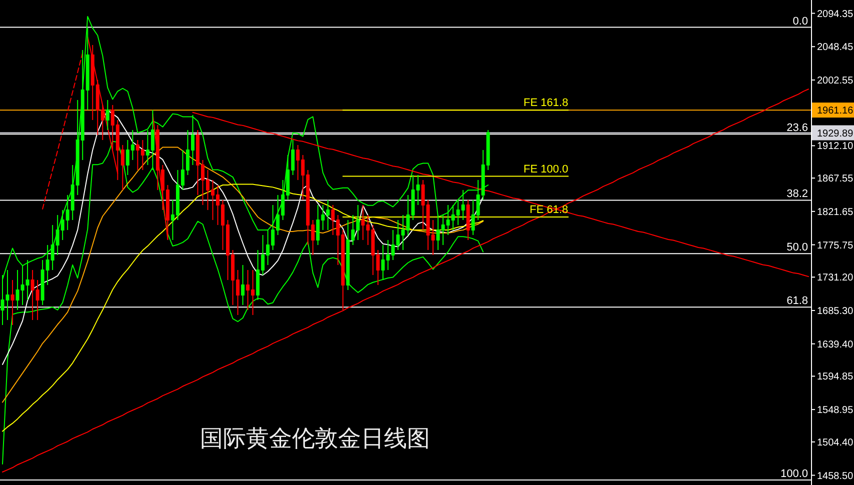 This screenshot has height=485, width=854. I want to click on y-tick-label: 1548.95, so click(835, 410).